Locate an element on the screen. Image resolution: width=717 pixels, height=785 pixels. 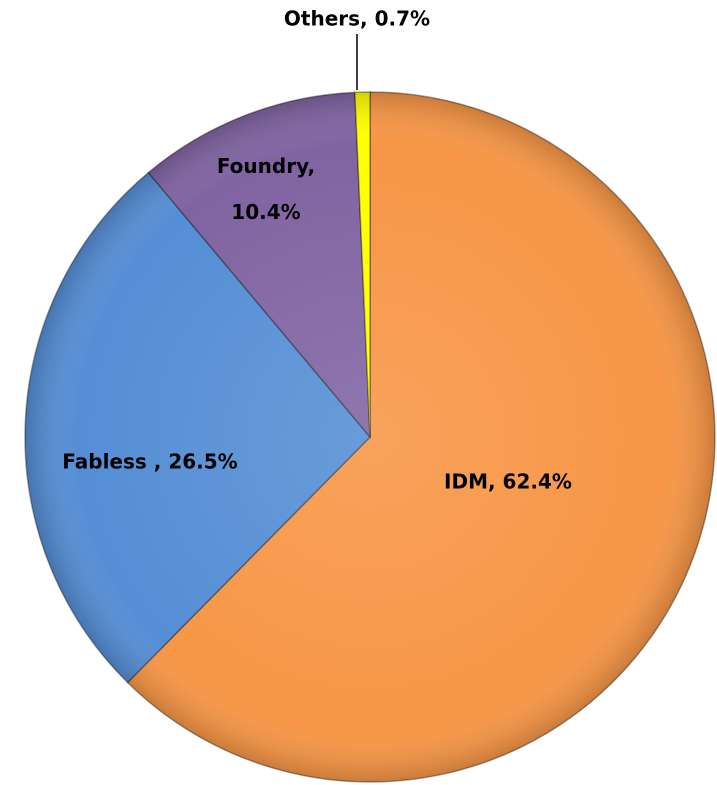
data-label-line: 10.4% is located at coordinates (265, 212).